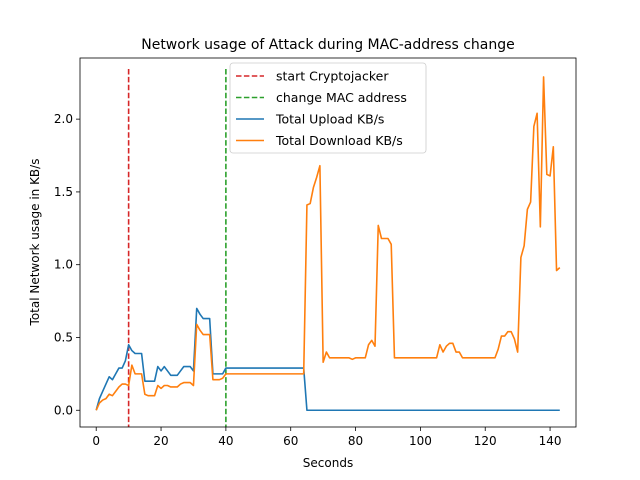  I want to click on legend-upload-label: Total Upload KB/s, so click(329, 119).